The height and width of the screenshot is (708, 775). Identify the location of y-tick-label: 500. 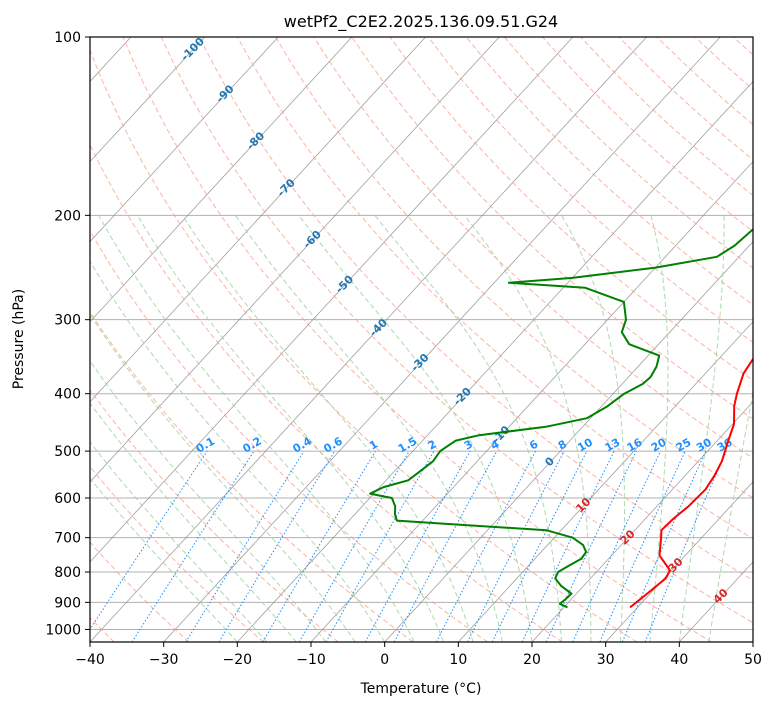
(67, 452).